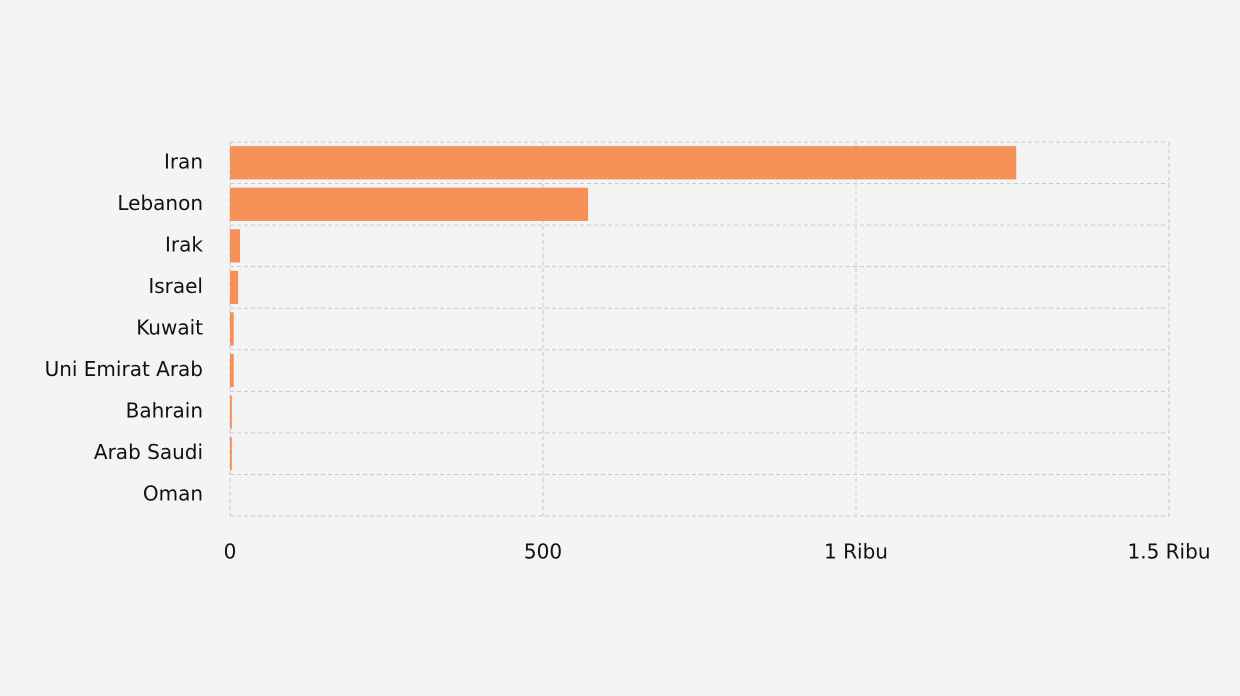  I want to click on y-tick-label: Iran, so click(183, 161).